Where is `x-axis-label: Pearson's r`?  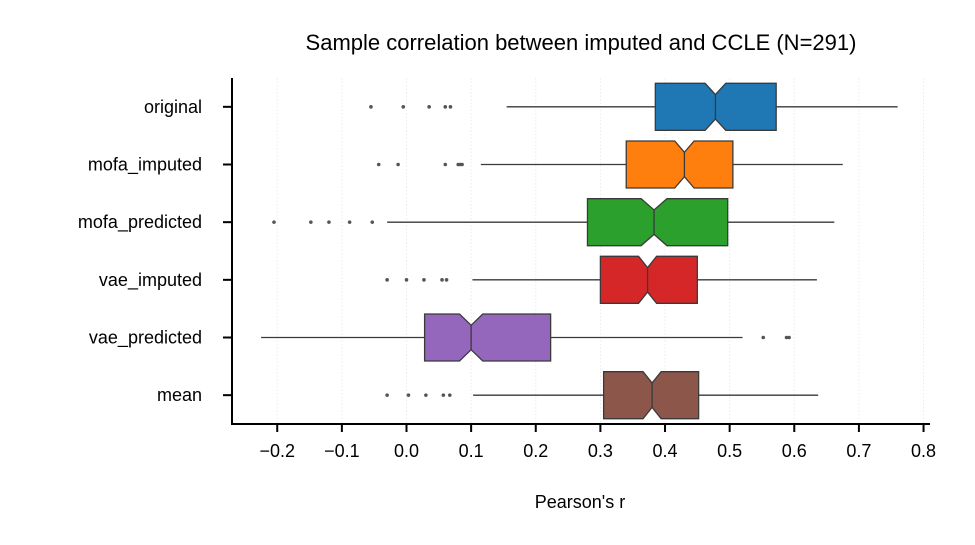
x-axis-label: Pearson's r is located at coordinates (580, 502).